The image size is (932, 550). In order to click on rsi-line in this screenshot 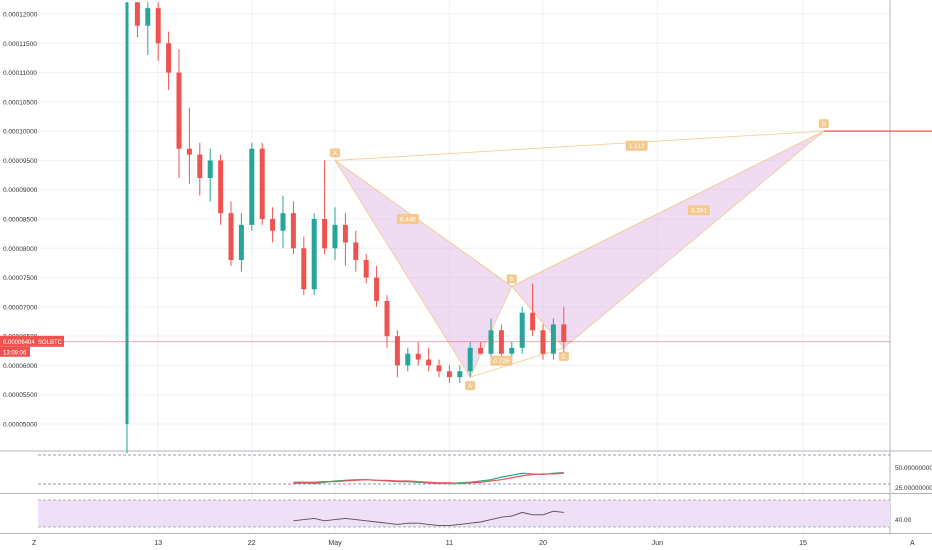, I will do `click(428, 518)`.